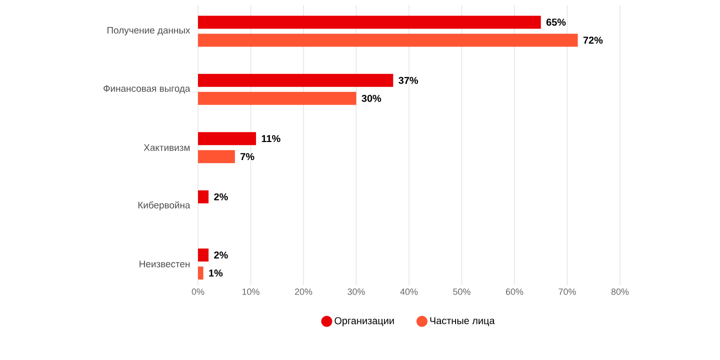 The height and width of the screenshot is (360, 720). What do you see at coordinates (408, 80) in the screenshot?
I see `data-label: 37%` at bounding box center [408, 80].